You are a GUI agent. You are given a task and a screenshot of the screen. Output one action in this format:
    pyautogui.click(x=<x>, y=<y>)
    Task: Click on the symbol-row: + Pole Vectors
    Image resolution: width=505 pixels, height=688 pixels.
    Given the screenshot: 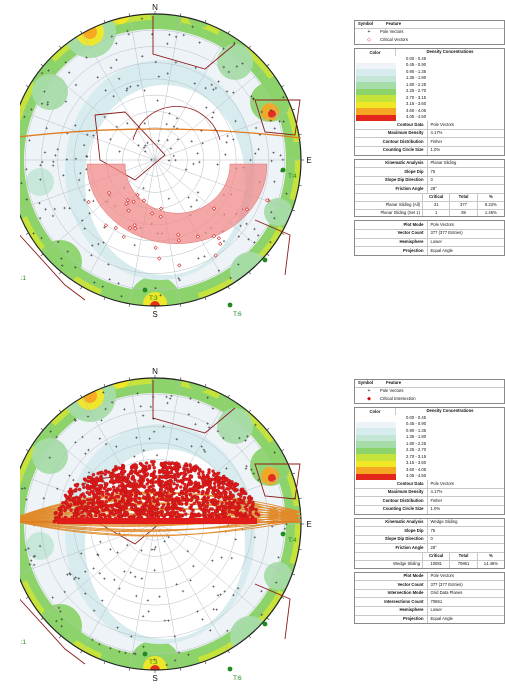 What is the action you would take?
    pyautogui.click(x=429, y=33)
    